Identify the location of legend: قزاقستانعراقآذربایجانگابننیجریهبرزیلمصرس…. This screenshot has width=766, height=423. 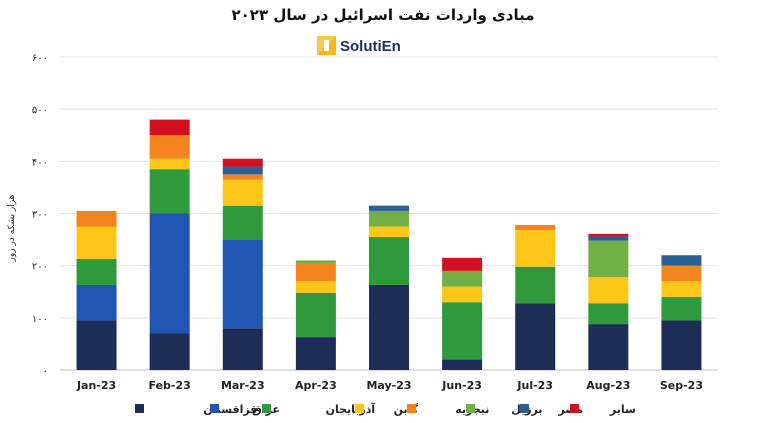
(385, 409).